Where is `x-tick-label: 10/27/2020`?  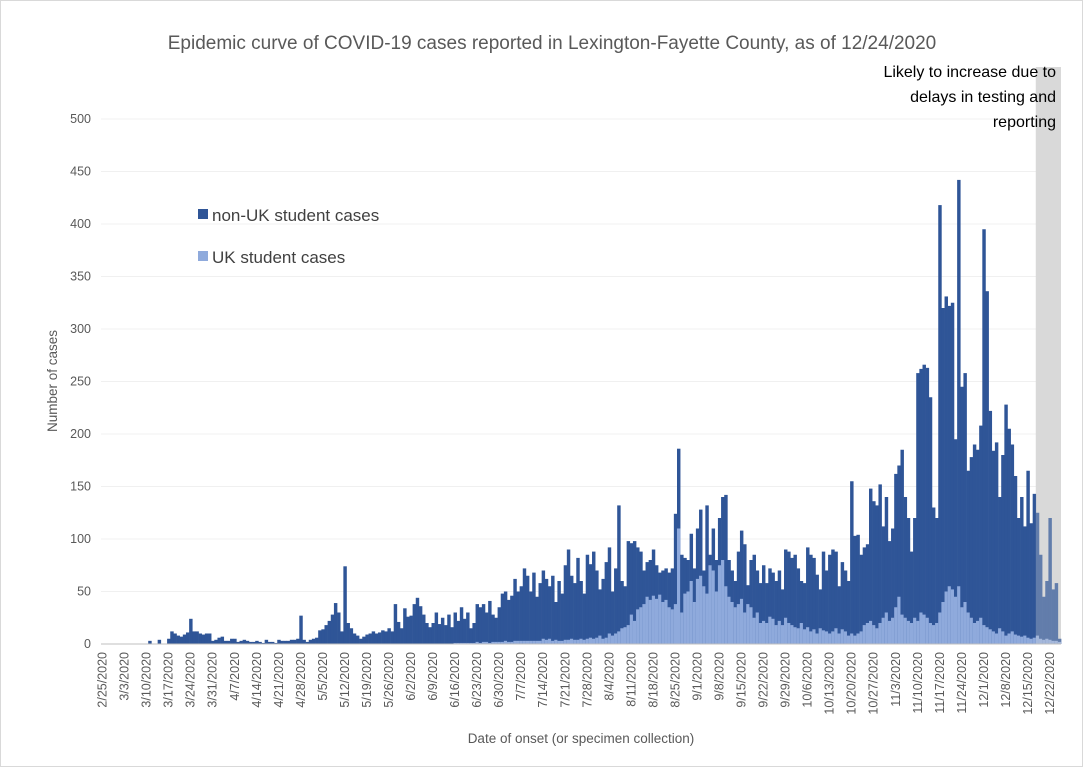 x-tick-label: 10/27/2020 is located at coordinates (874, 683).